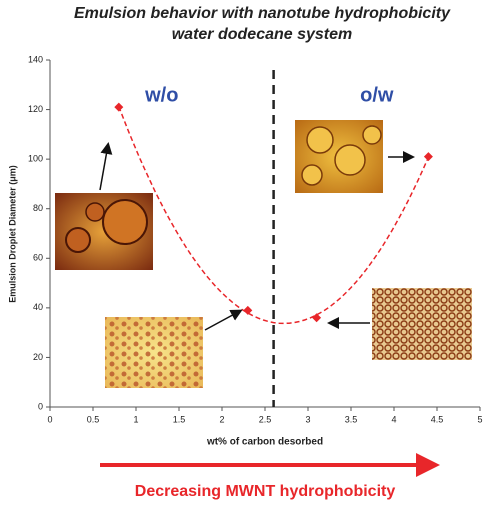 This screenshot has width=504, height=507. What do you see at coordinates (38, 357) in the screenshot?
I see `y-tick-label: 20` at bounding box center [38, 357].